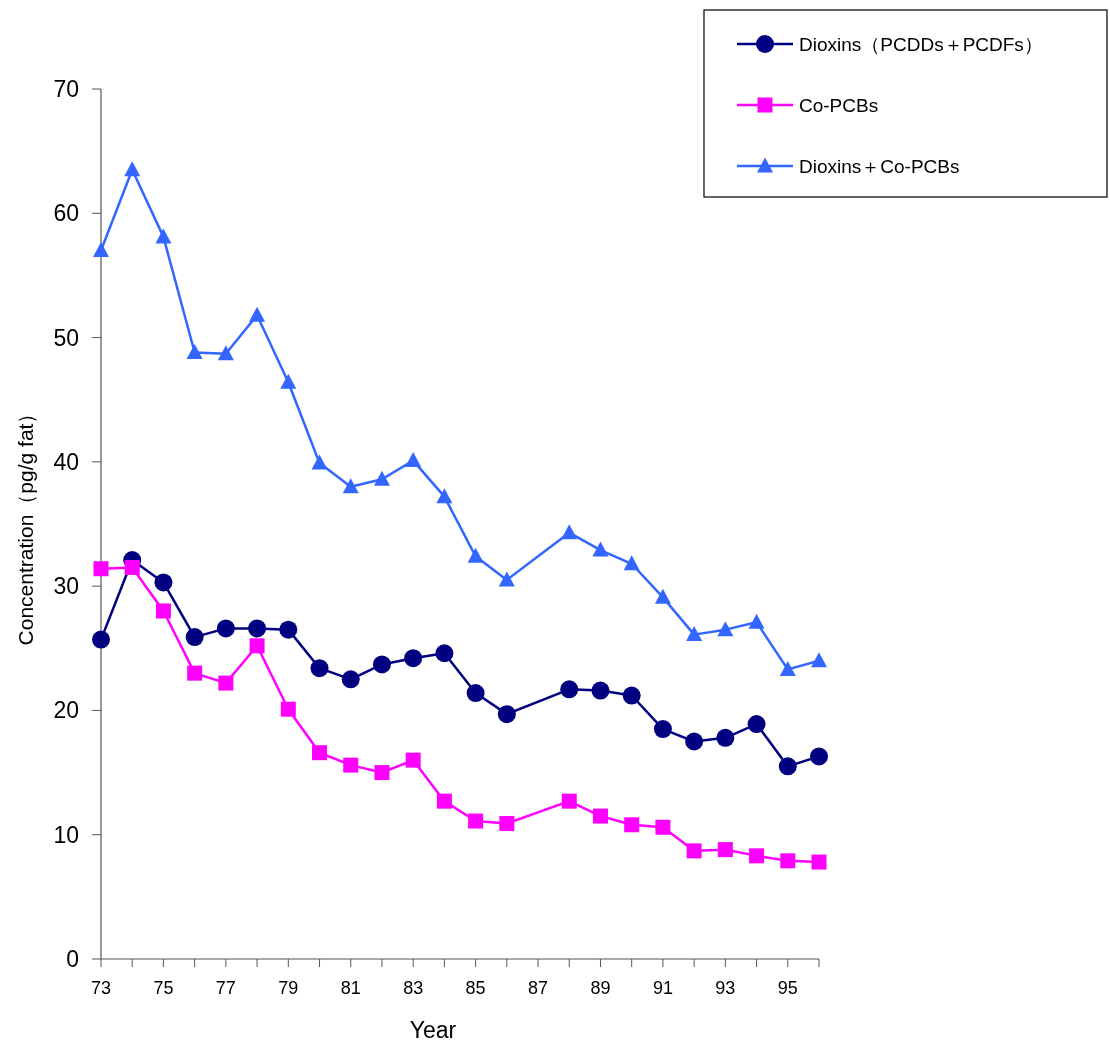 The height and width of the screenshot is (1046, 1110). I want to click on y-tick-label: 40, so click(66, 461).